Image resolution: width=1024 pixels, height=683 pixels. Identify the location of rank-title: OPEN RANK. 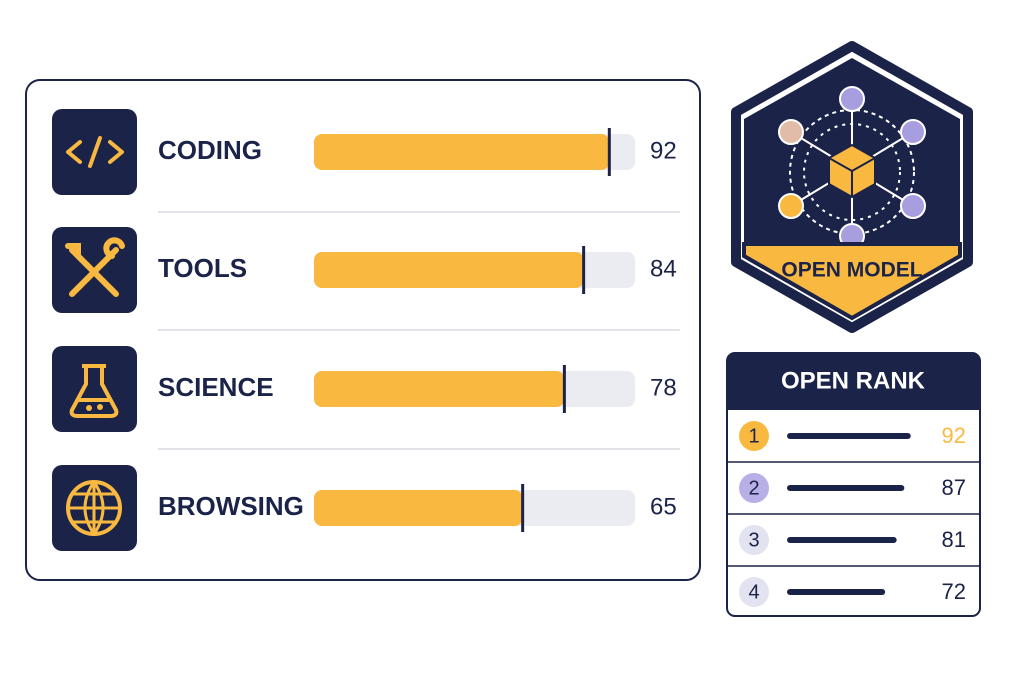
(853, 380).